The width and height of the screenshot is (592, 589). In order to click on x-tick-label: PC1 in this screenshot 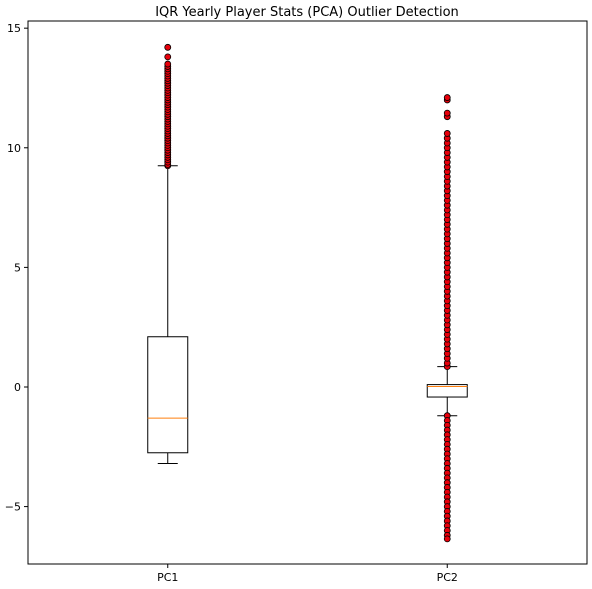, I will do `click(167, 577)`.